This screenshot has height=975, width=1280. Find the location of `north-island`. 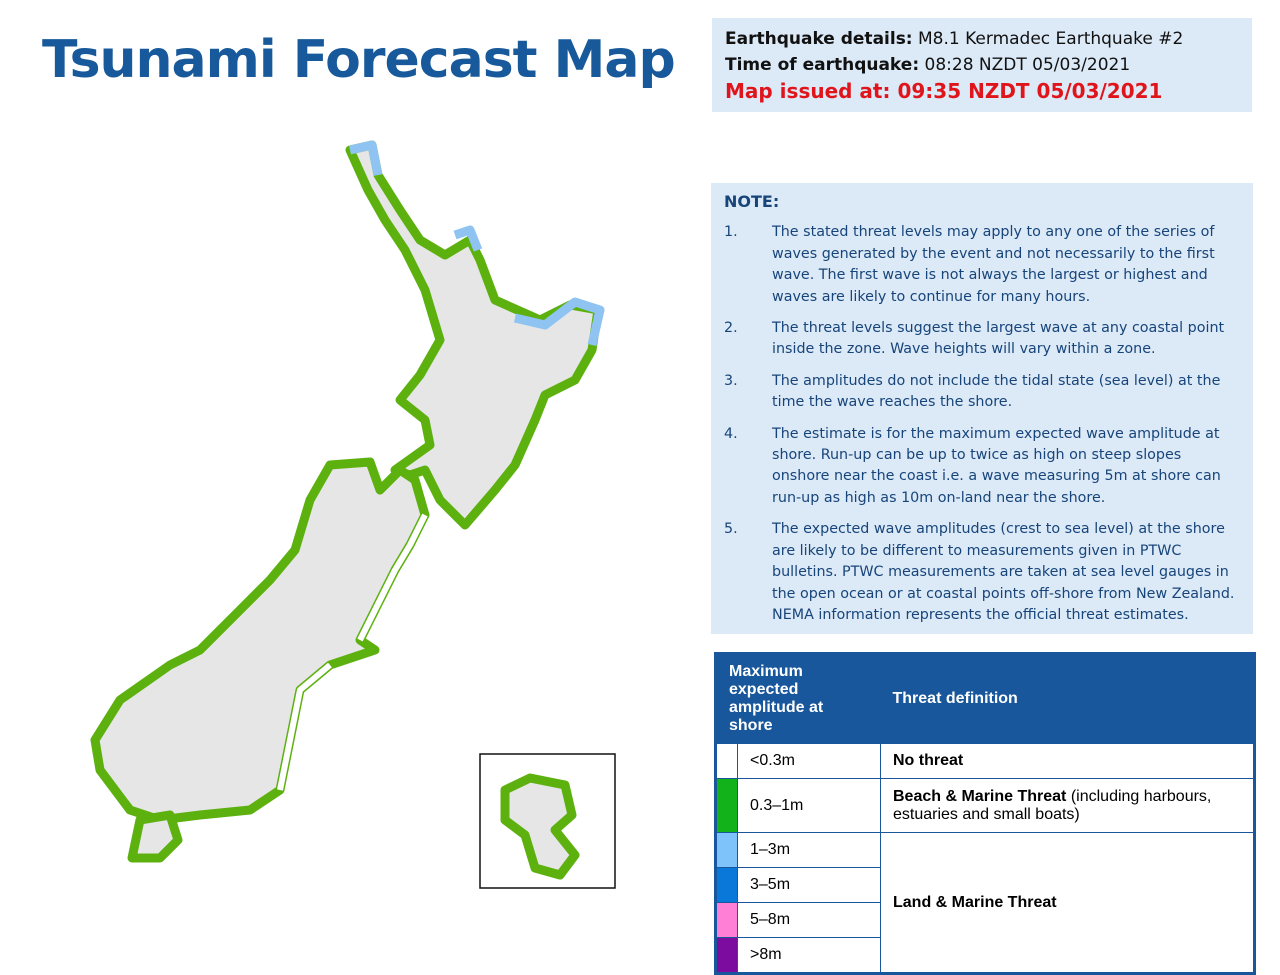

north-island is located at coordinates (474, 335).